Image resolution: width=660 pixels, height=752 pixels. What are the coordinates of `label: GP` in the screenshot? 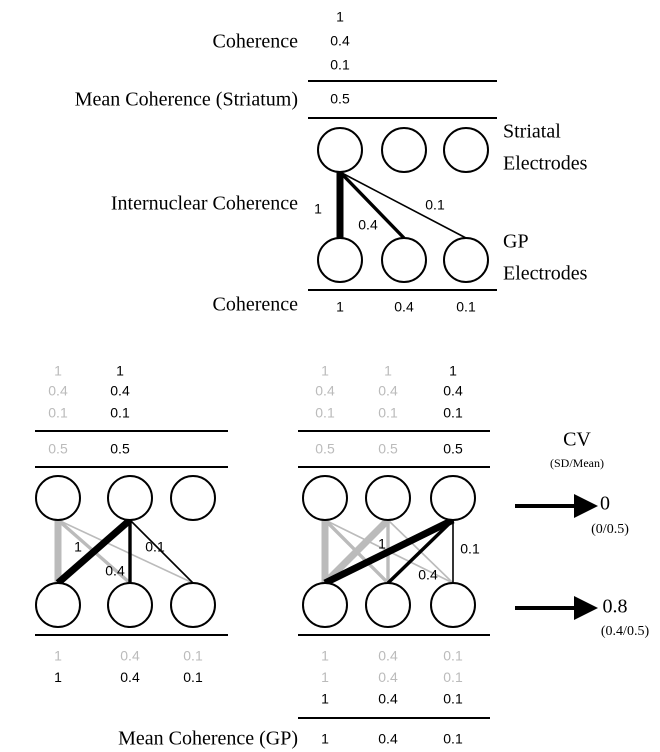 It's located at (516, 242).